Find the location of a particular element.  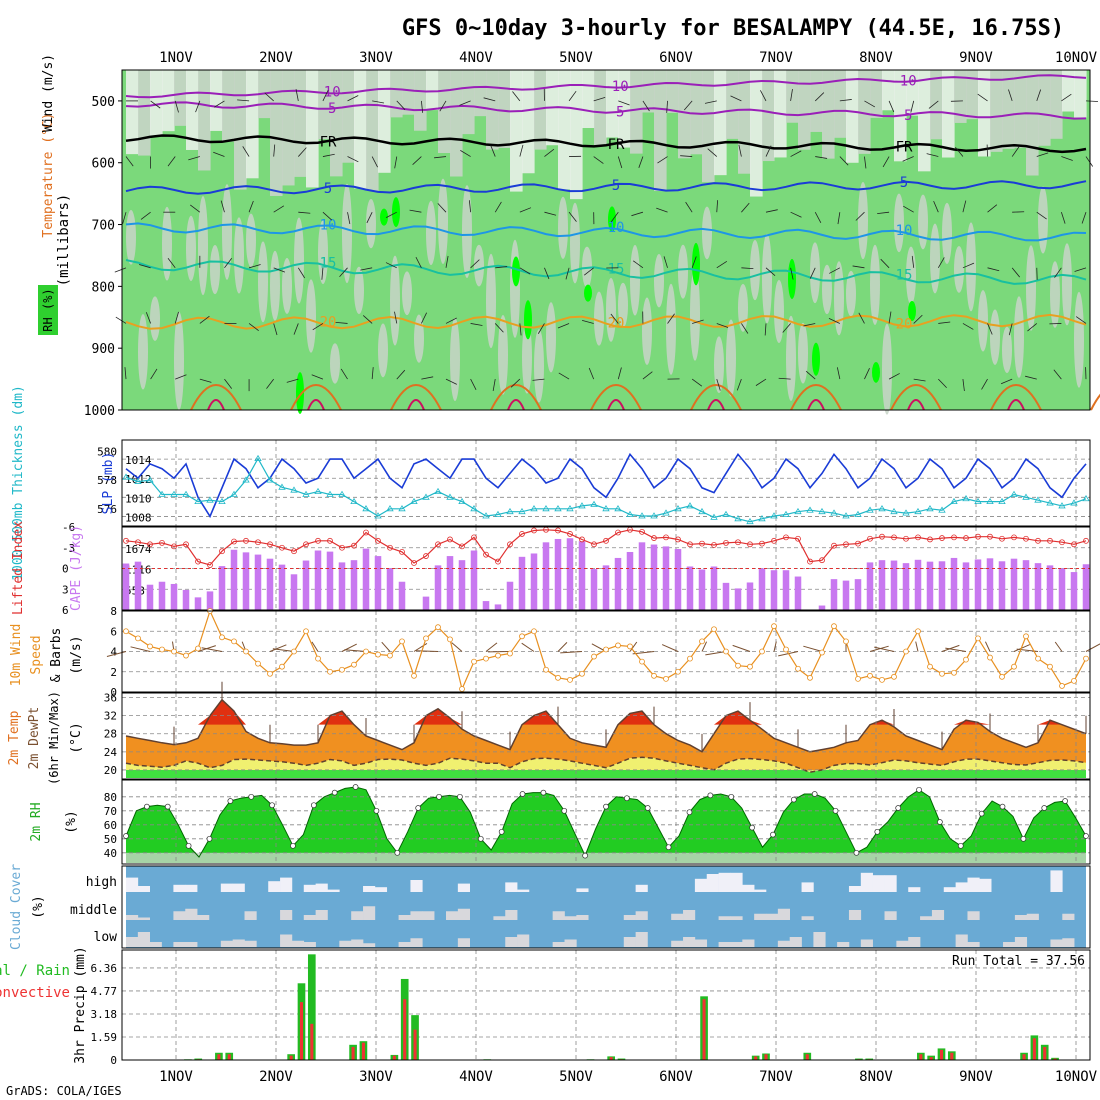

temp-unit-label: (°C) is located at coordinates (76, 737).